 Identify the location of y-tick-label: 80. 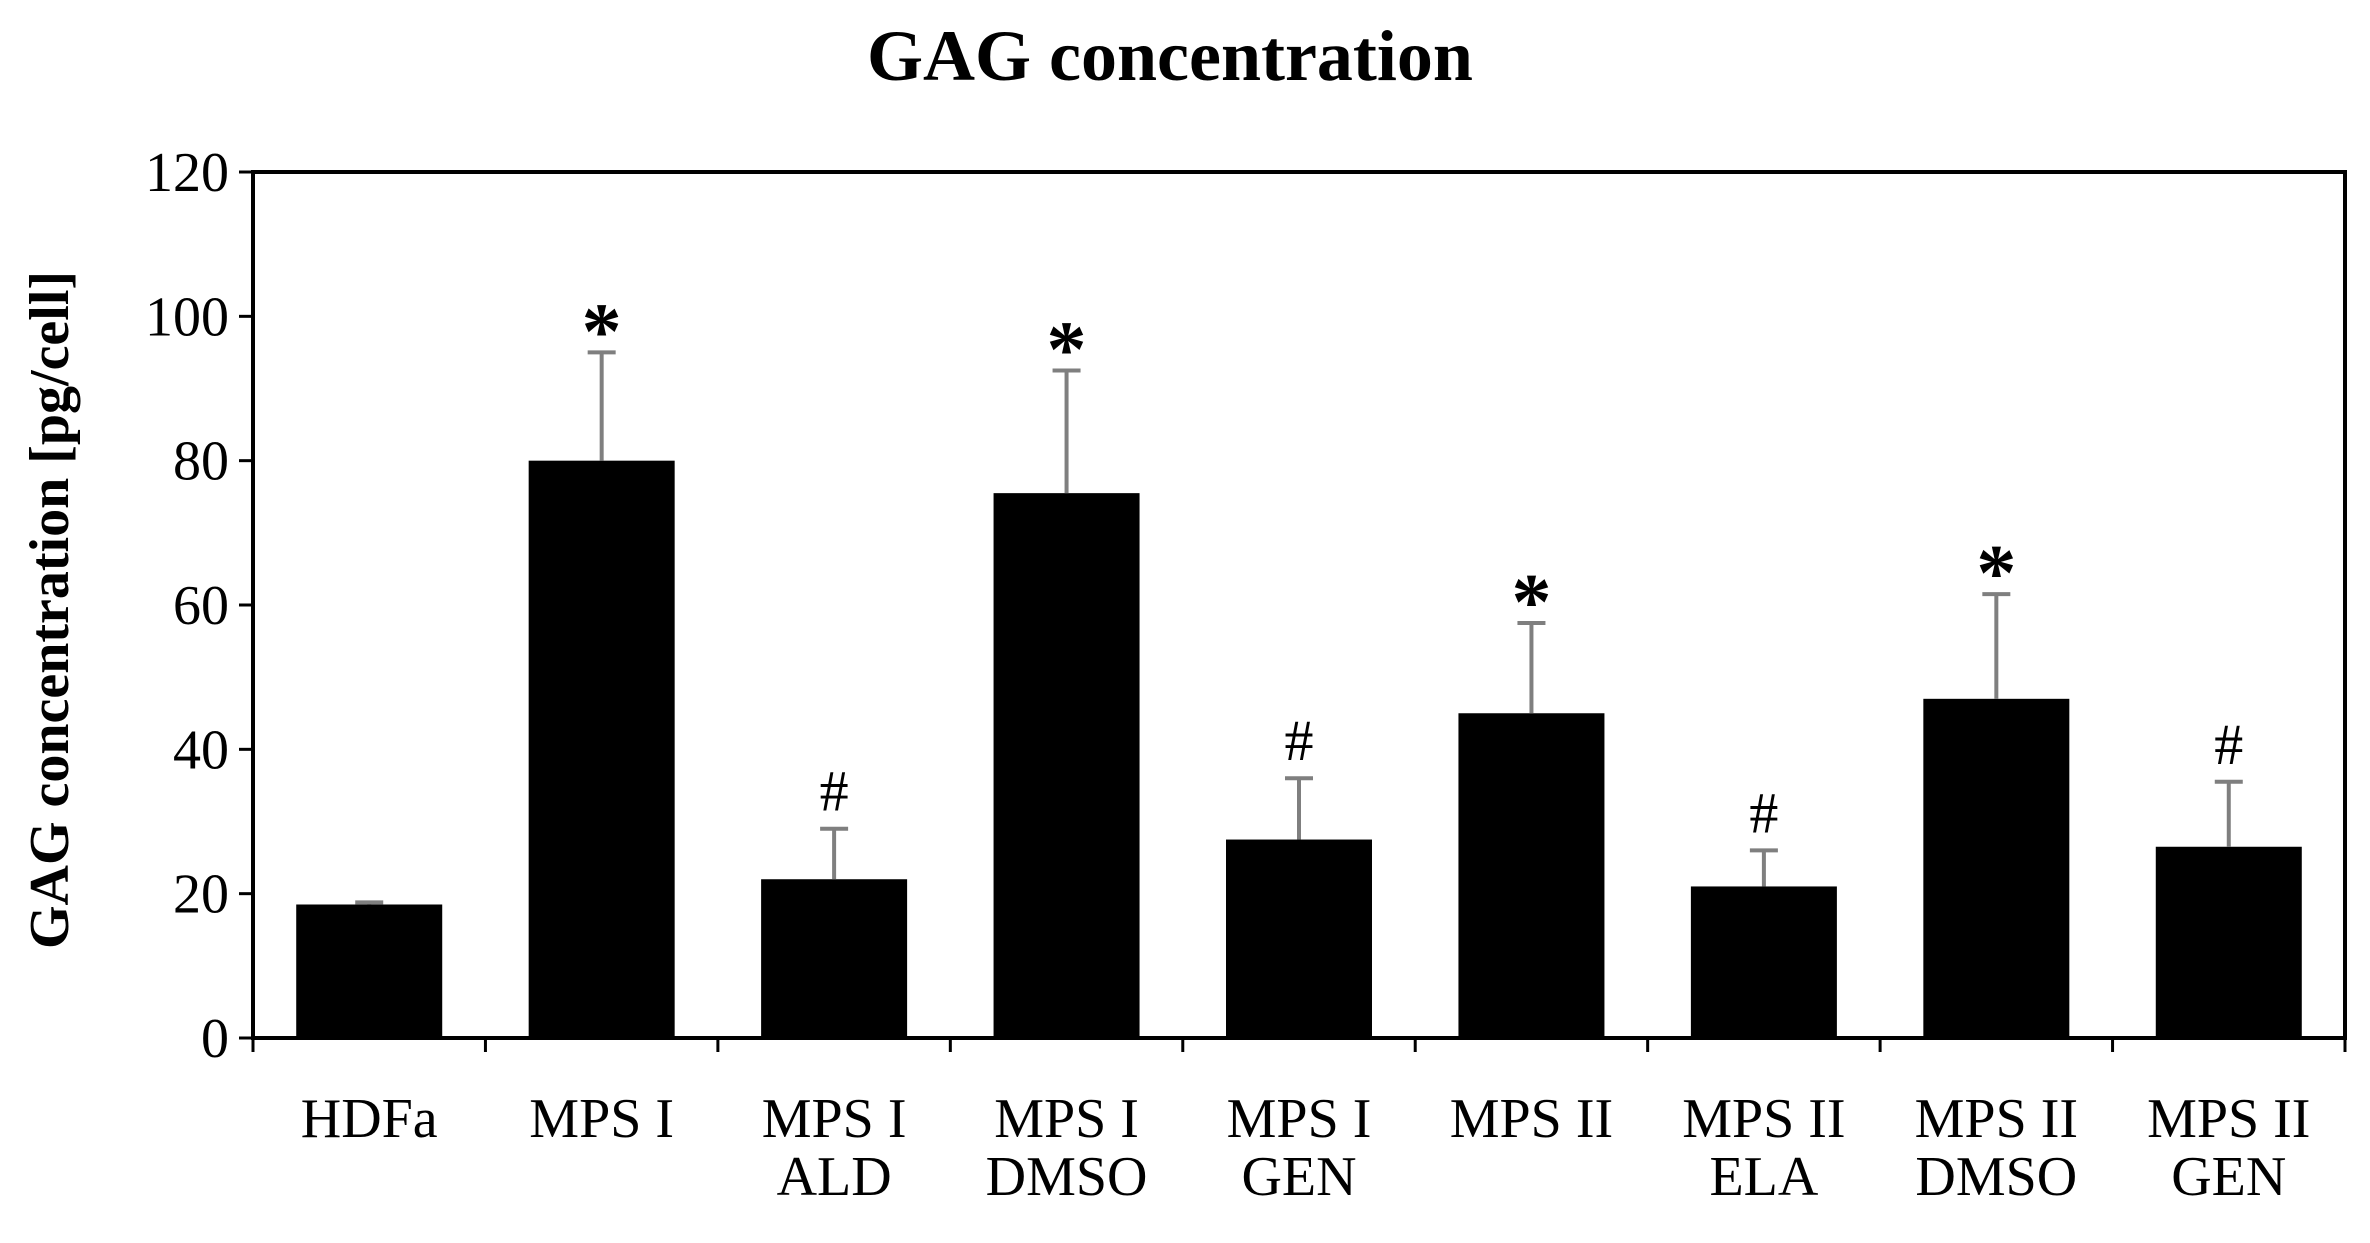
(201, 462).